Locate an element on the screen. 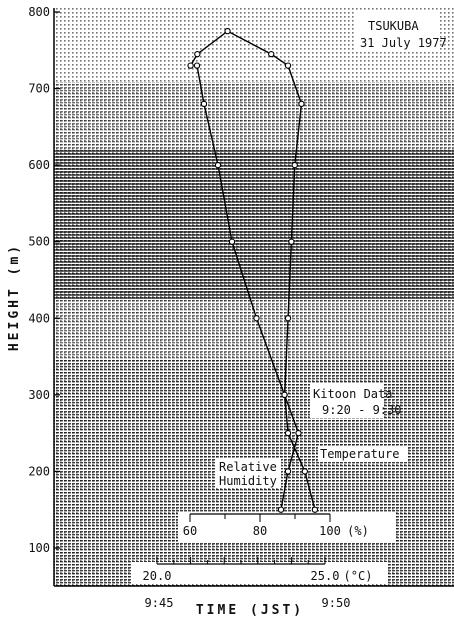 This screenshot has width=454, height=622. y-axis-label: HEIGHT (m) is located at coordinates (14, 297).